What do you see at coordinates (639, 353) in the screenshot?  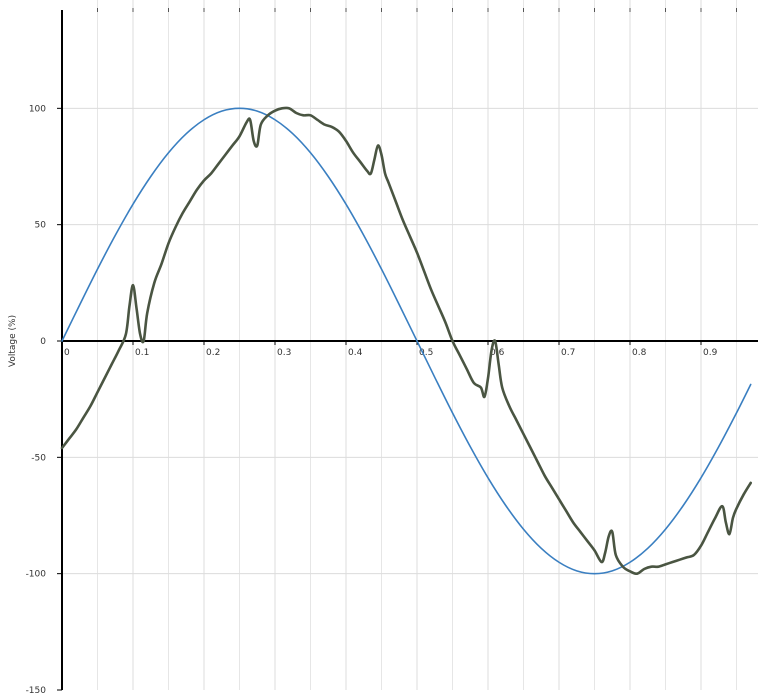 I see `x-tick-label: 0.8` at bounding box center [639, 353].